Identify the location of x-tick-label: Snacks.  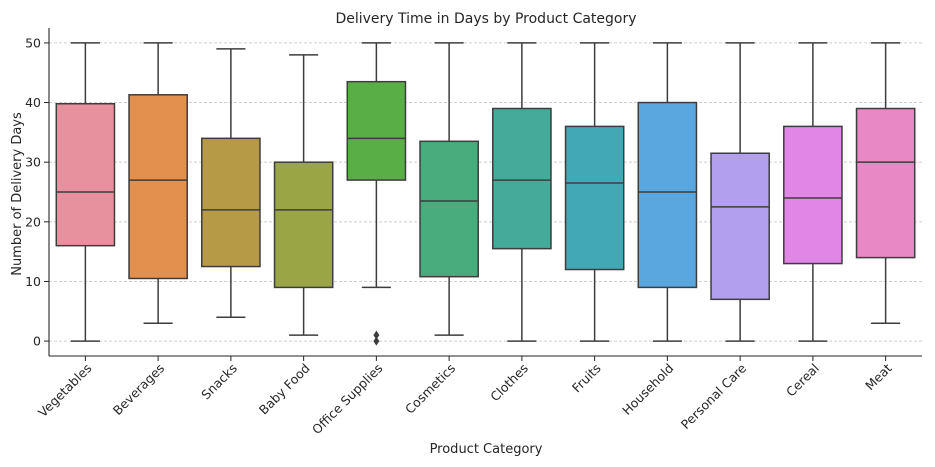
(219, 382).